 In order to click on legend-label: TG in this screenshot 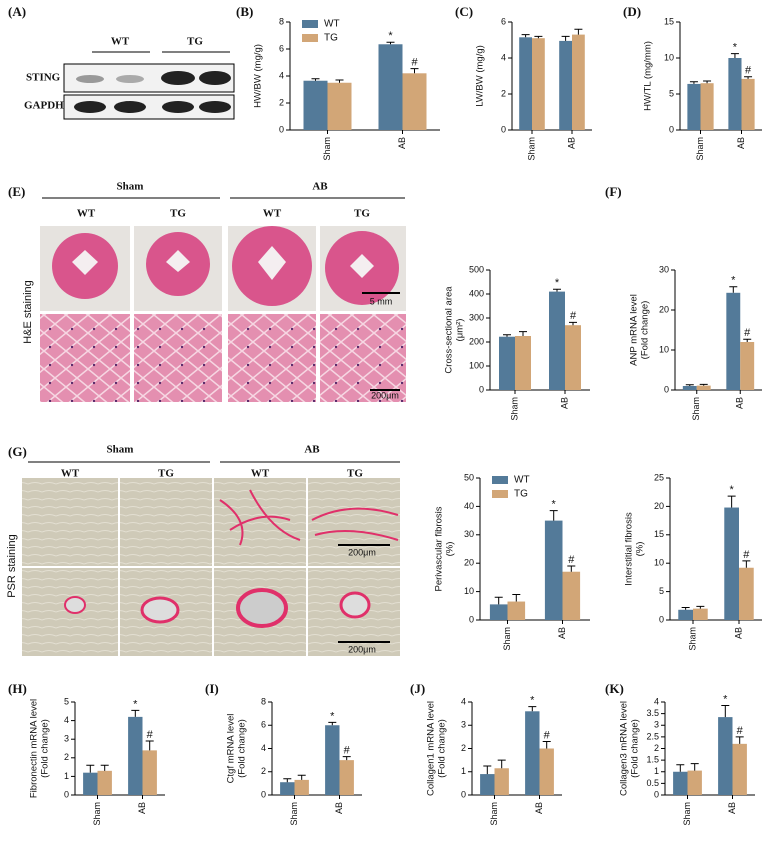, I will do `click(331, 38)`.